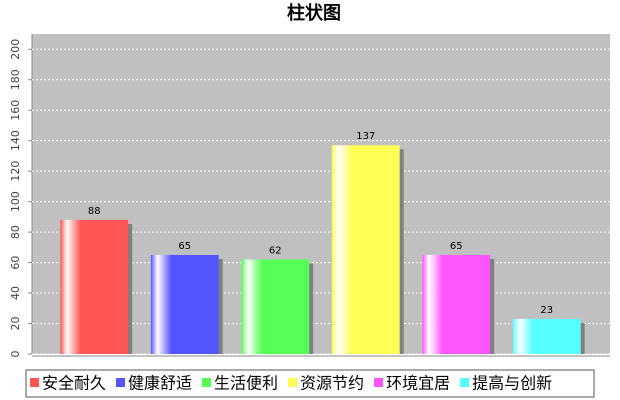 The height and width of the screenshot is (400, 620). Describe the element at coordinates (15, 110) in the screenshot. I see `y-tick-label: 160` at that location.